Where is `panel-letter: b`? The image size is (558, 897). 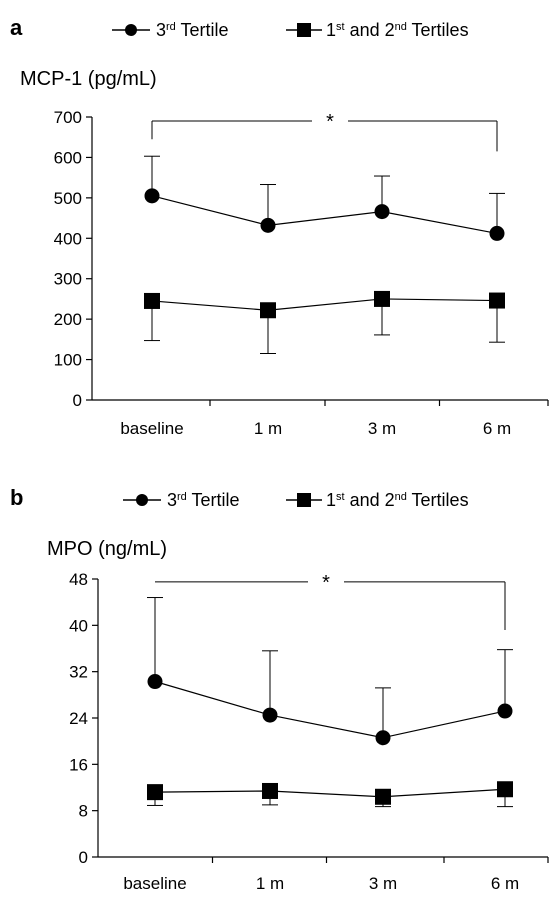 panel-letter: b is located at coordinates (16, 497).